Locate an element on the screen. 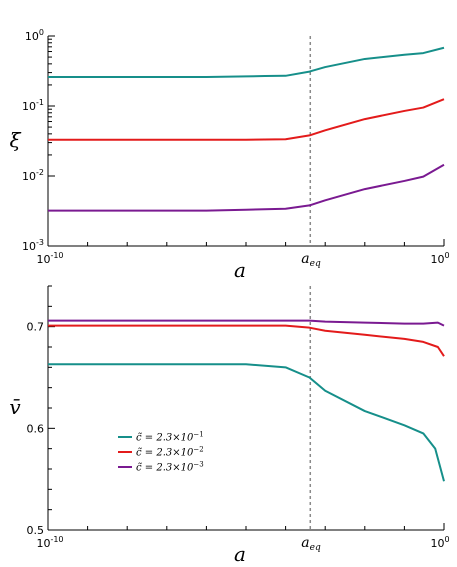  y-tick-label: 10⁰ is located at coordinates (34, 35).